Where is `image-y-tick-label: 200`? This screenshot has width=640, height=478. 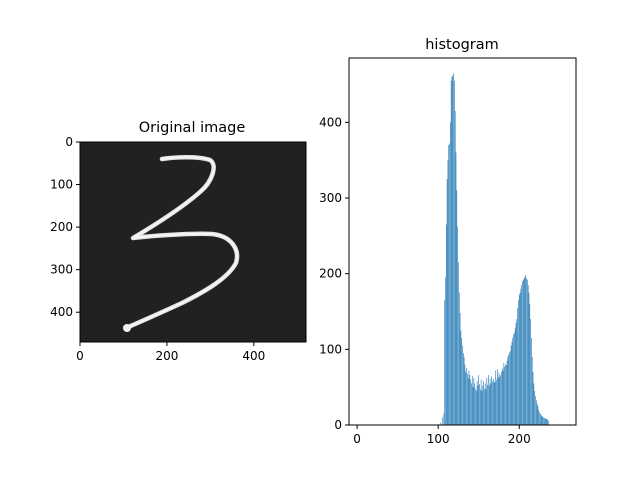
image-y-tick-label: 200 is located at coordinates (61, 227).